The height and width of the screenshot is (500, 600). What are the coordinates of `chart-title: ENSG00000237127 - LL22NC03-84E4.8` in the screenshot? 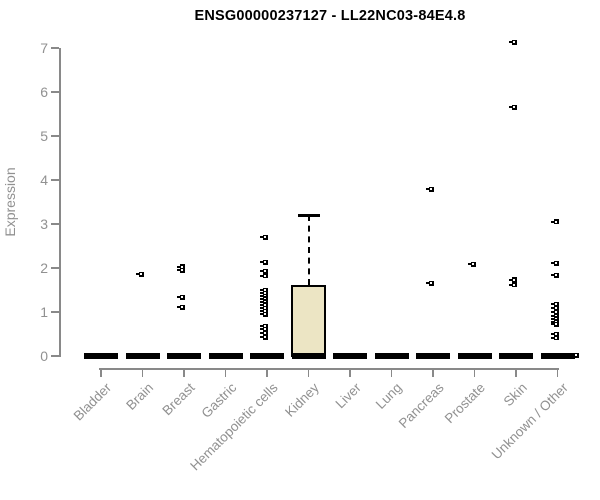 It's located at (330, 16).